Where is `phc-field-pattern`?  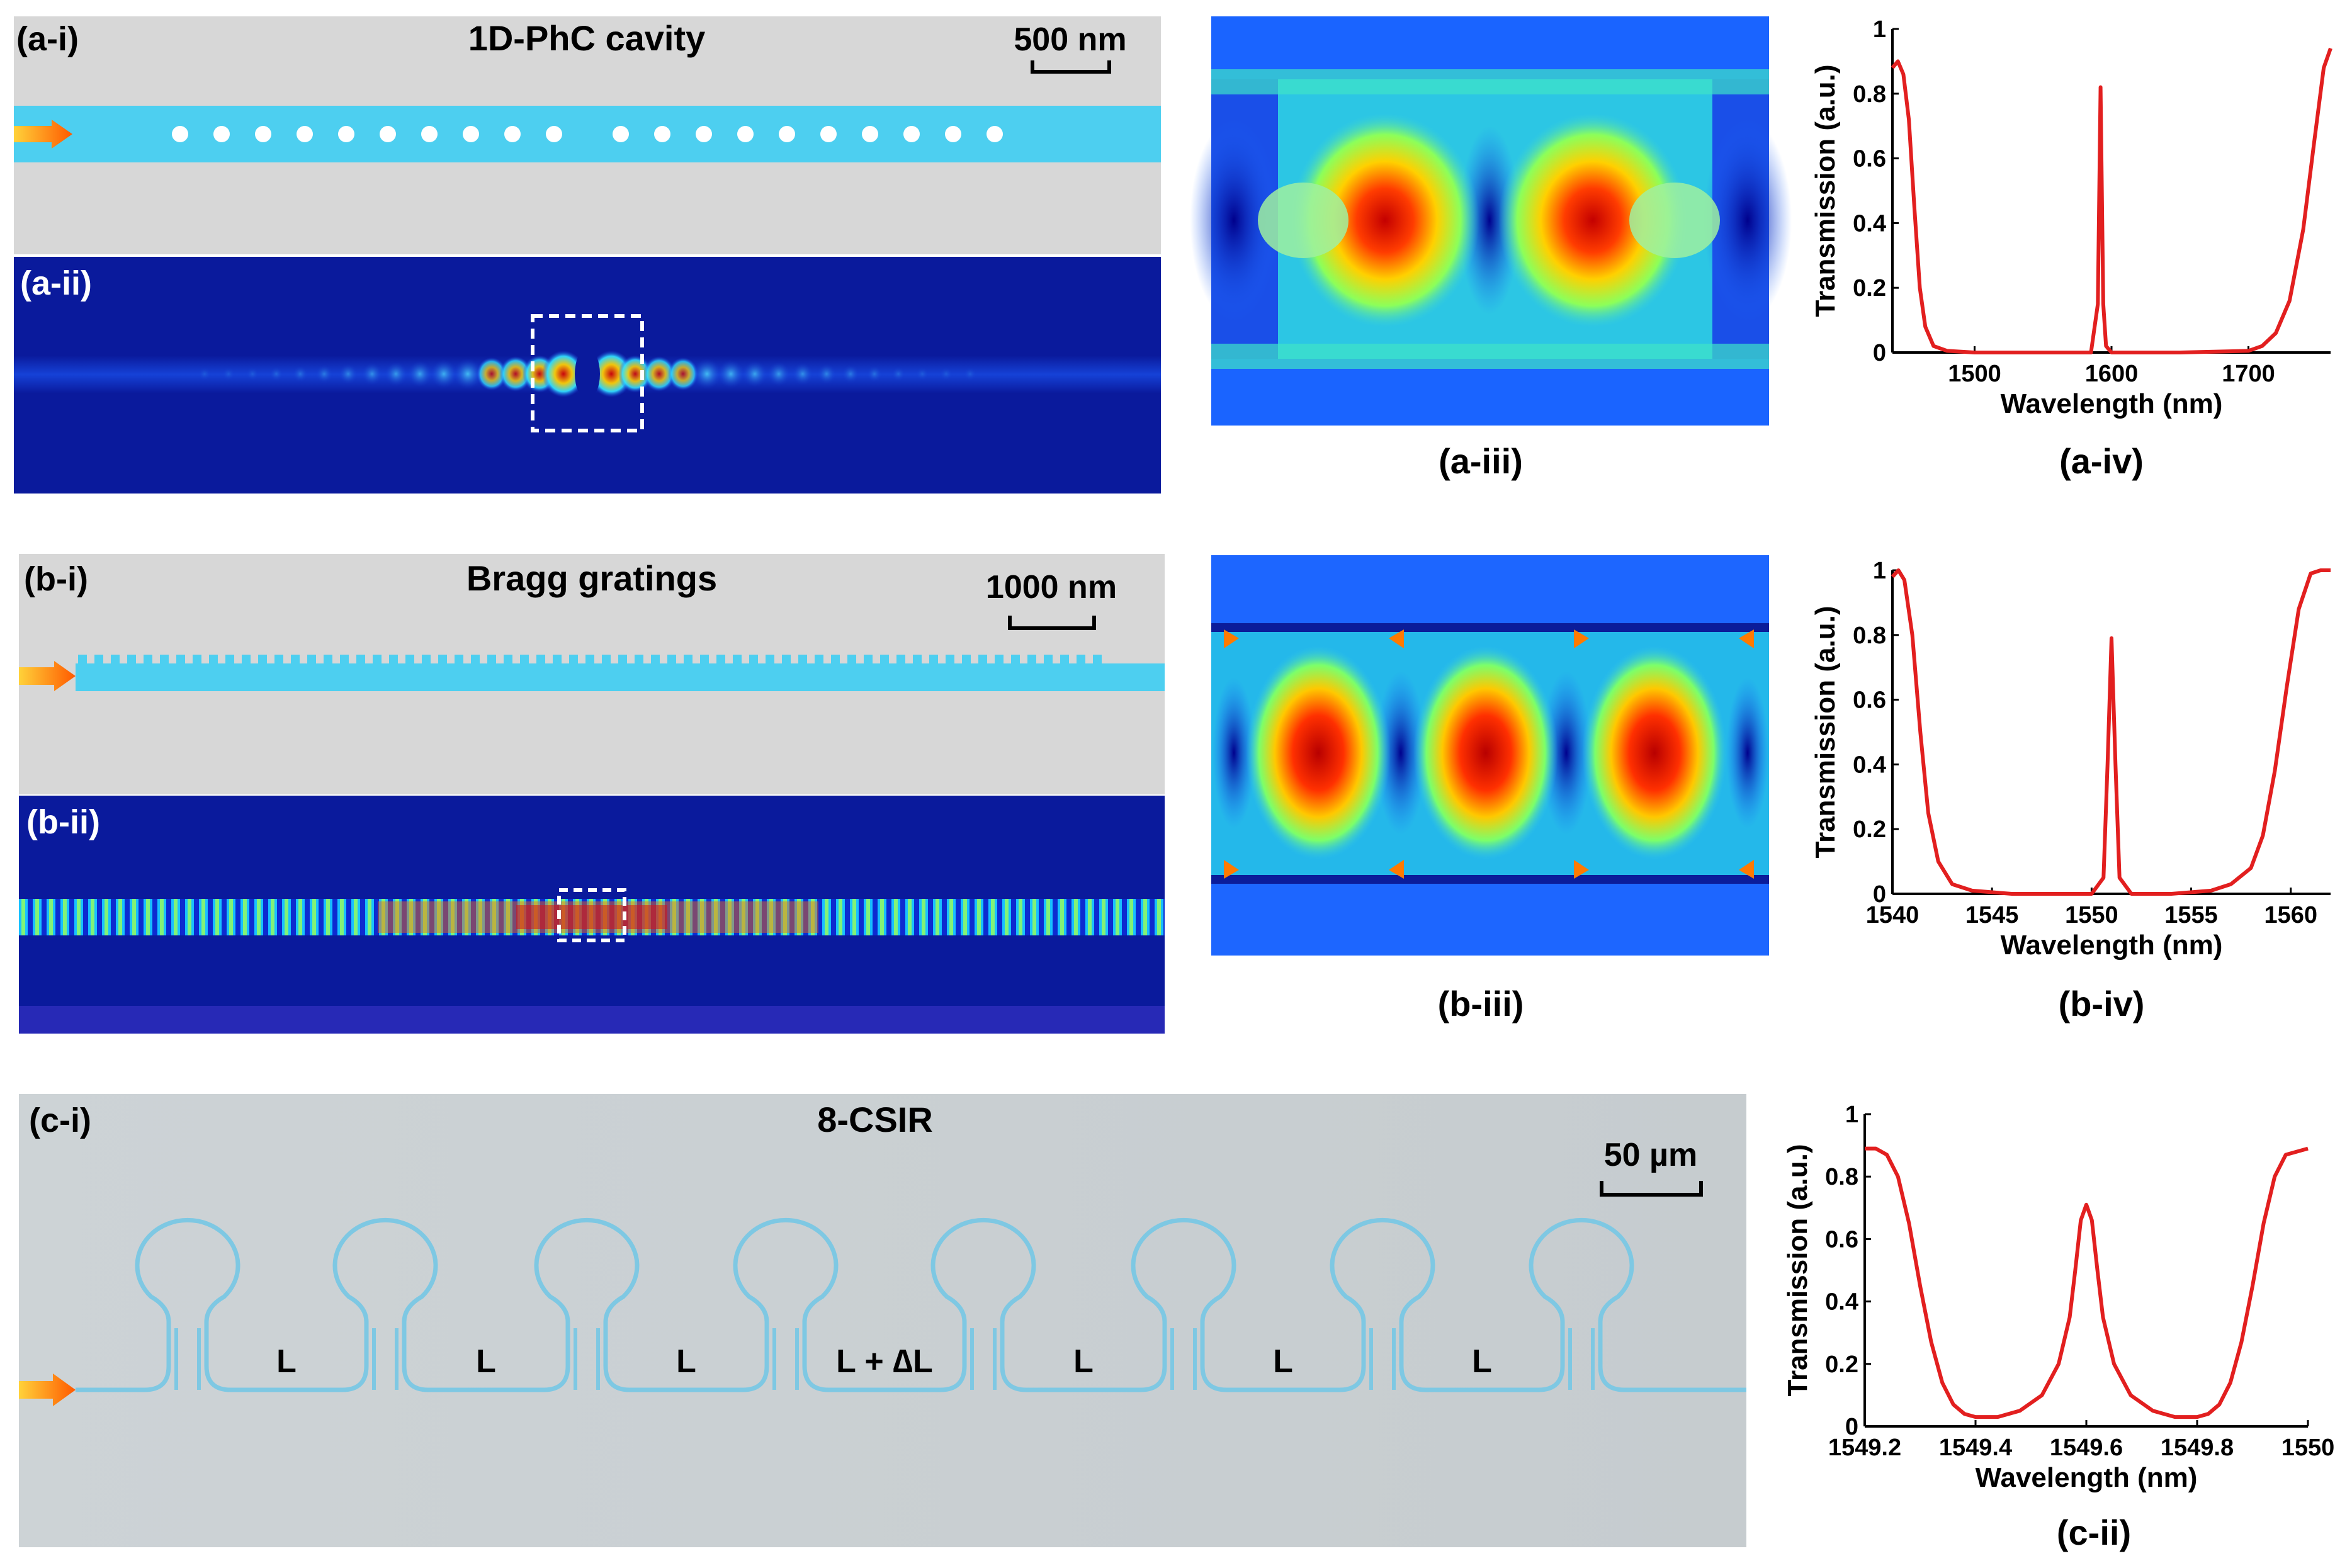
phc-field-pattern is located at coordinates (587, 374).